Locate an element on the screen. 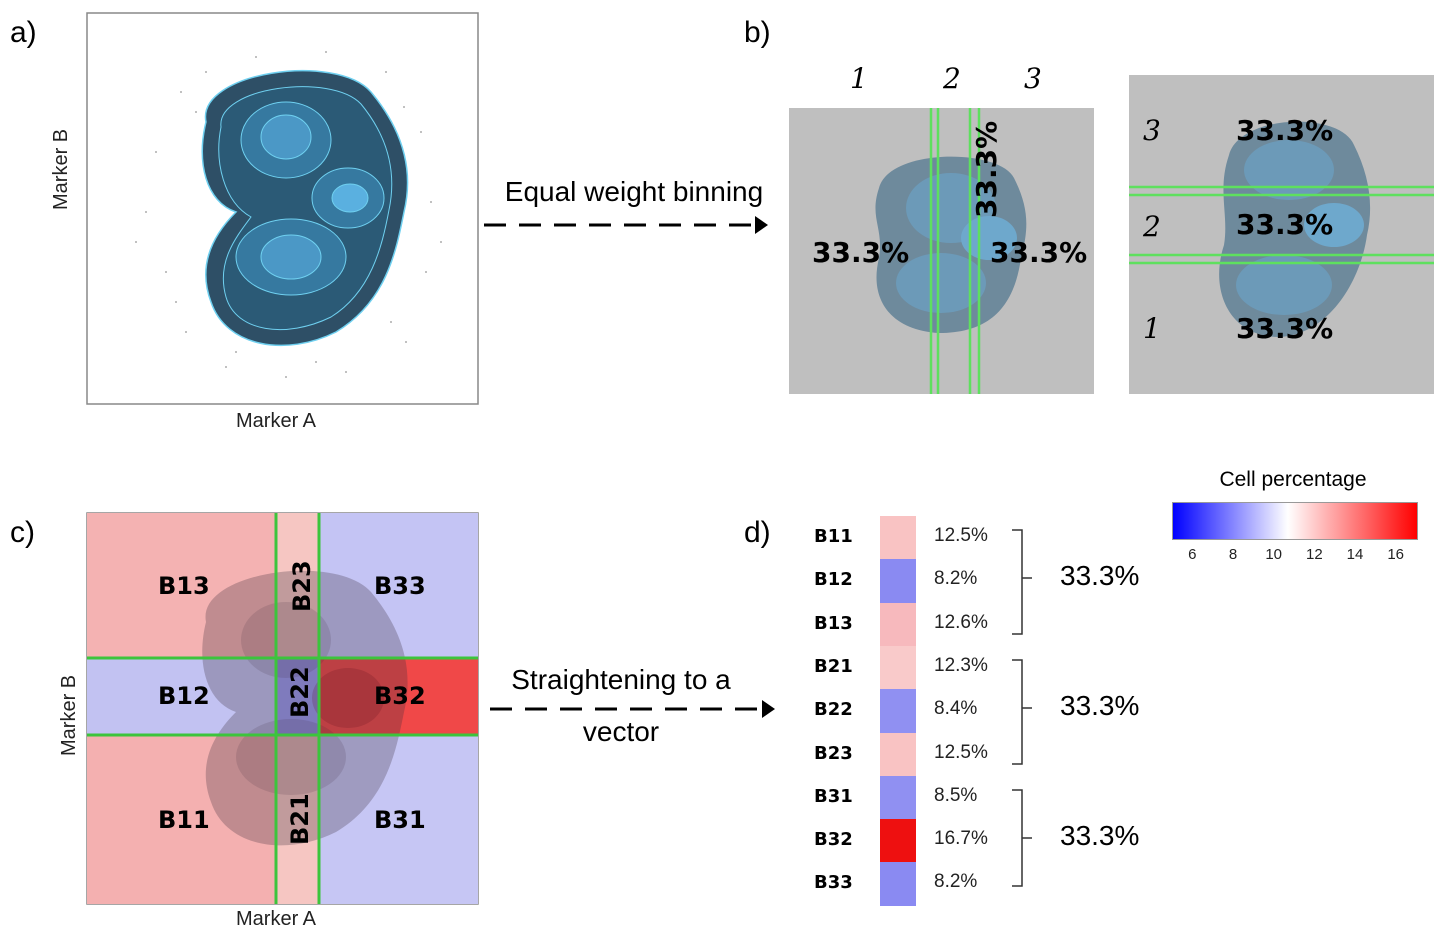 Image resolution: width=1434 pixels, height=931 pixels. vector-percent-b23: 12.5% is located at coordinates (961, 752).